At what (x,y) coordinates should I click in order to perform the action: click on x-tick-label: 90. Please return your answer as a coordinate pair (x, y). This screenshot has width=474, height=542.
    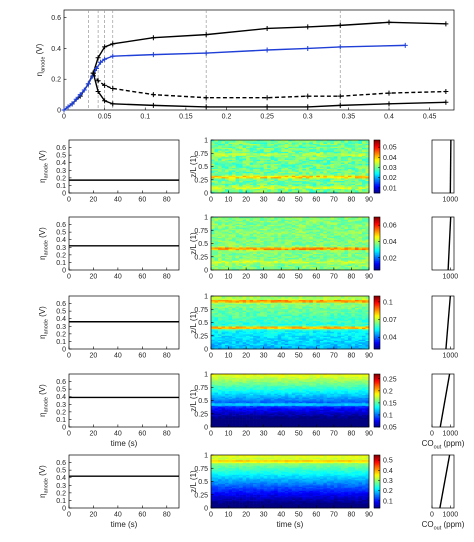
    Looking at the image, I should click on (369, 200).